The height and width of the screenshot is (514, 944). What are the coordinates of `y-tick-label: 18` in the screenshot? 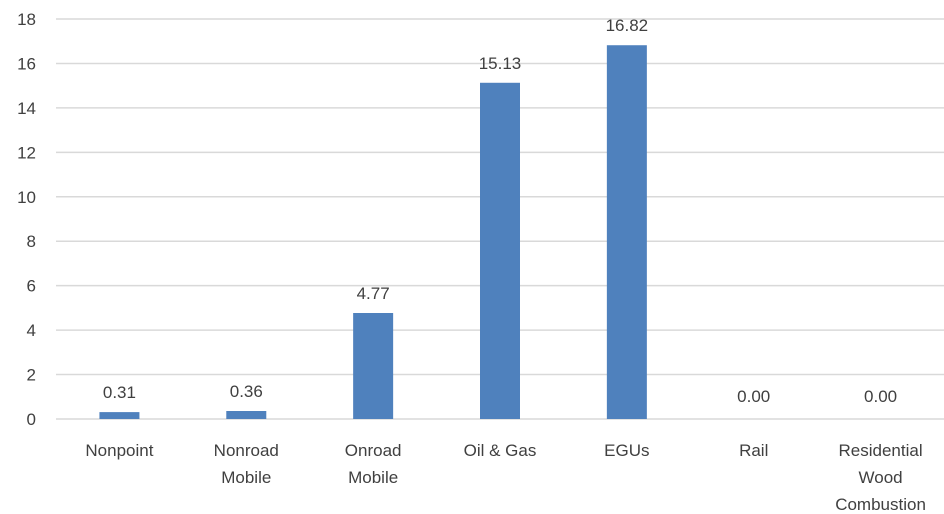 It's located at (26, 19).